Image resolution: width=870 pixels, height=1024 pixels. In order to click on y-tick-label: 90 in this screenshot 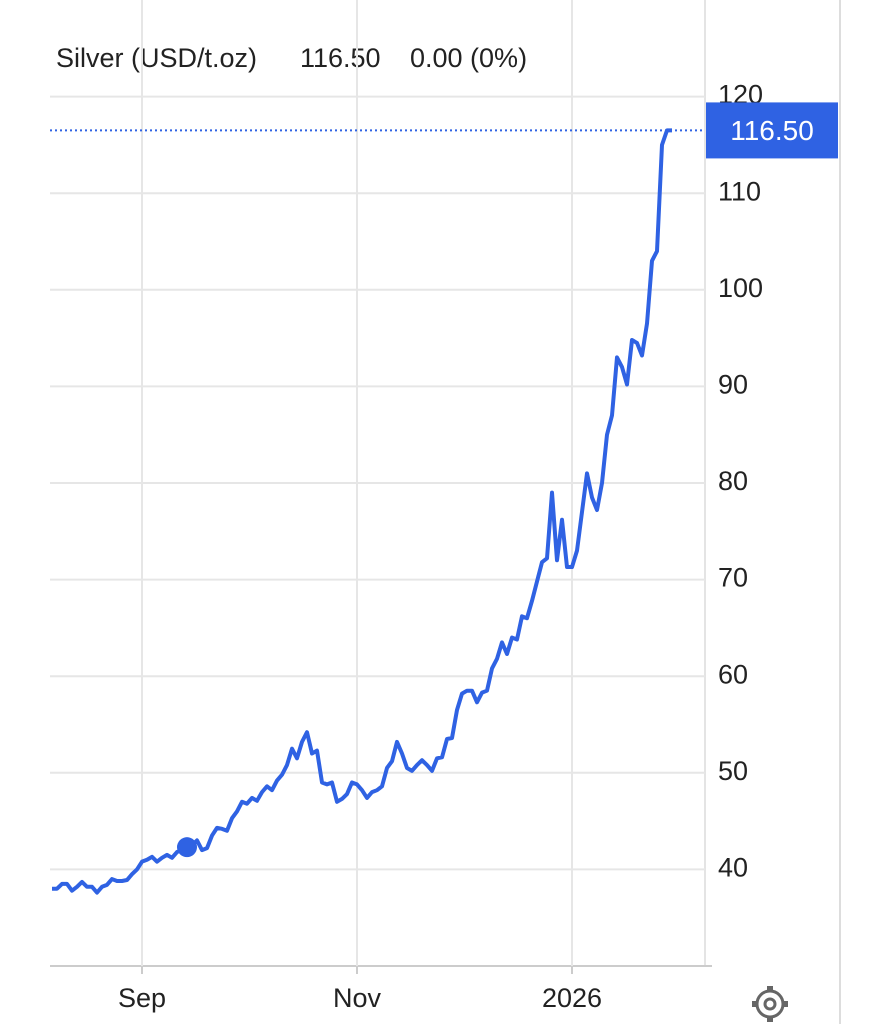, I will do `click(733, 385)`.